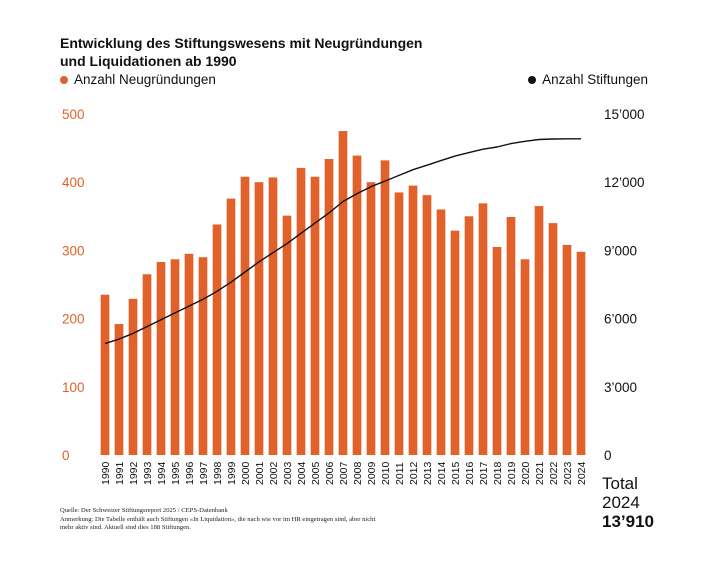 Image resolution: width=712 pixels, height=582 pixels. Describe the element at coordinates (145, 79) in the screenshot. I see `legend-label-new-foundations: Anzahl Neugründungen` at that location.